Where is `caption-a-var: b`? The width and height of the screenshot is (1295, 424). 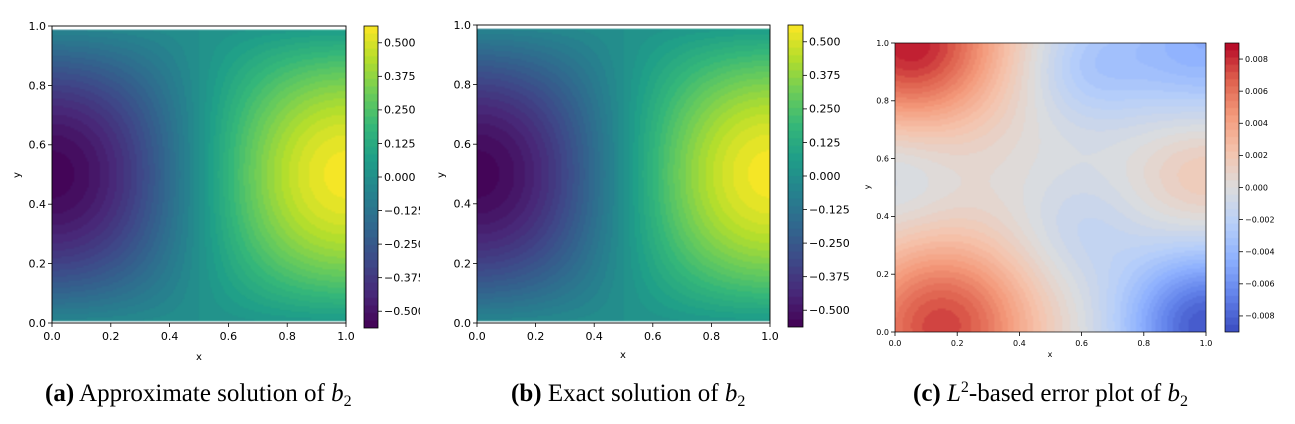
caption-a-var: b is located at coordinates (337, 393).